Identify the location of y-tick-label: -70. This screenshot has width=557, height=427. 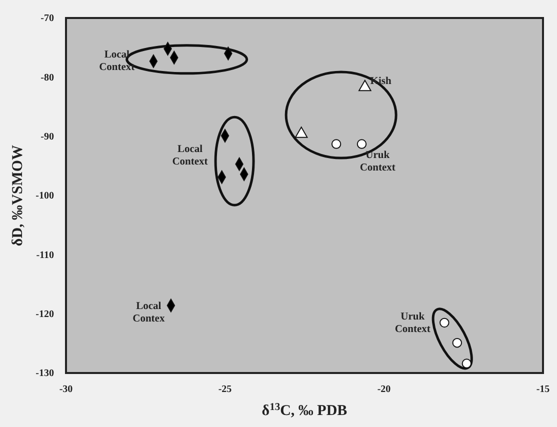
(47, 18).